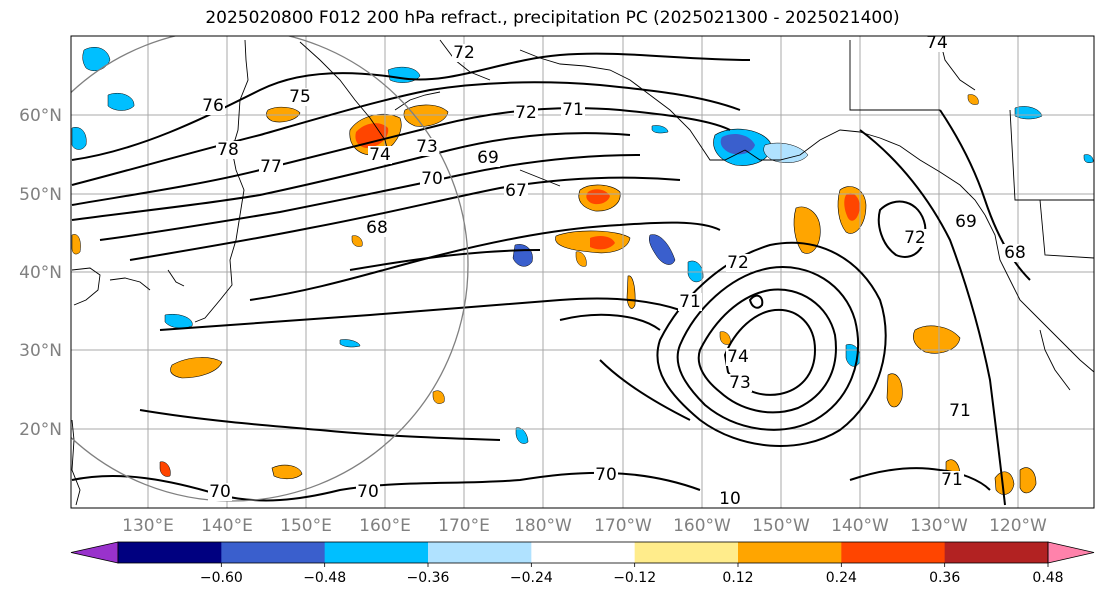 This screenshot has height=601, width=1105. Describe the element at coordinates (40, 430) in the screenshot. I see `lat-label: 20°N` at that location.